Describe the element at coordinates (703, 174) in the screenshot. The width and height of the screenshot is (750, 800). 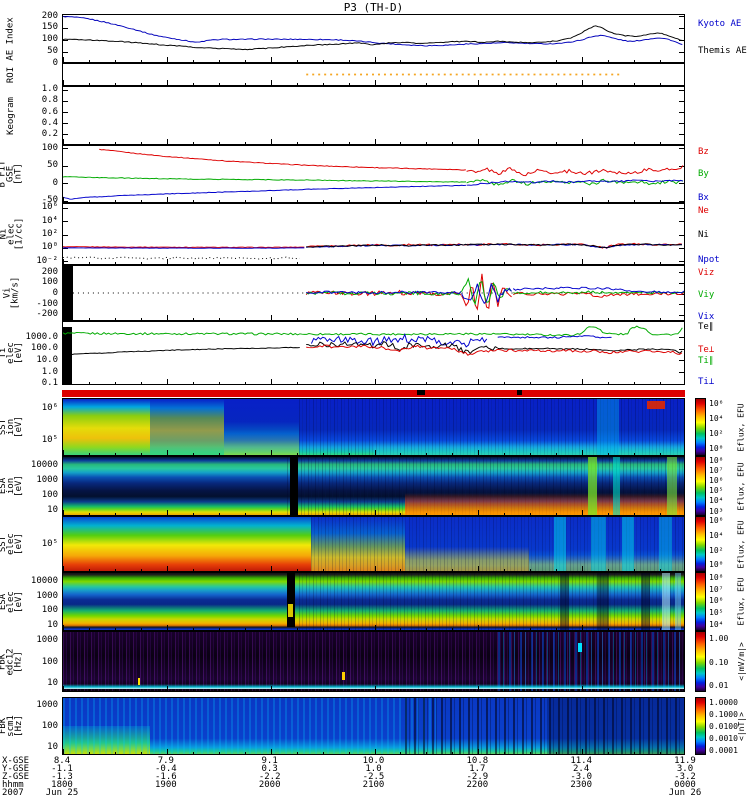
I see `right-series-label: By` at that location.